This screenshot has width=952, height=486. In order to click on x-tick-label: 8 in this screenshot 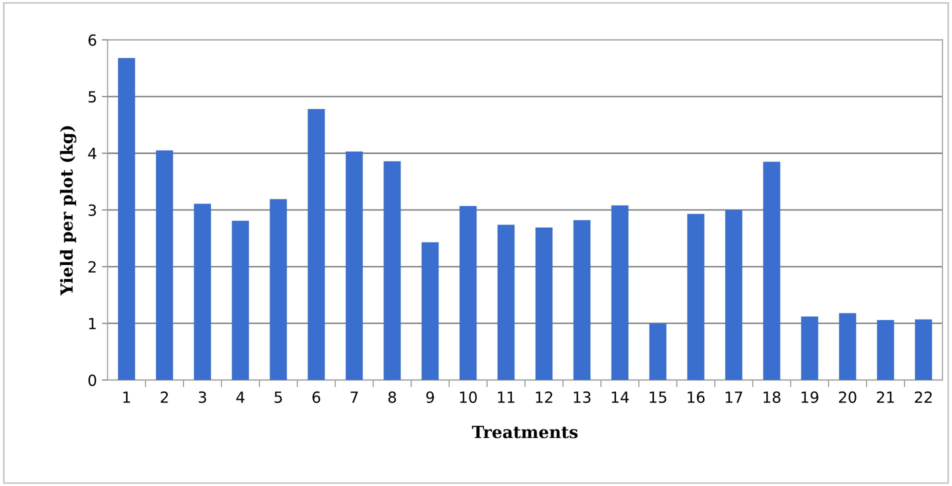, I will do `click(392, 397)`.